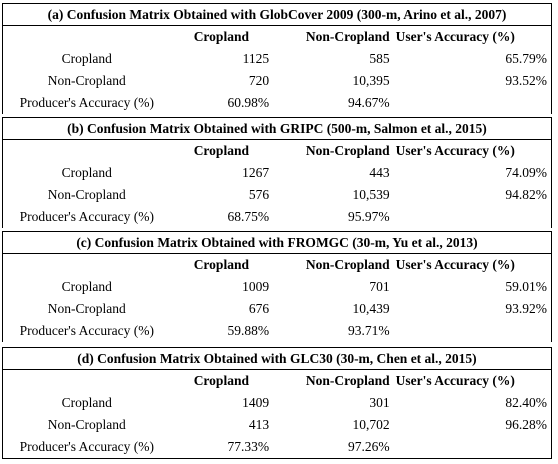  Describe the element at coordinates (277, 447) in the screenshot. I see `table-row: Producer's Accuracy (%) 77.33% 97.26%` at that location.